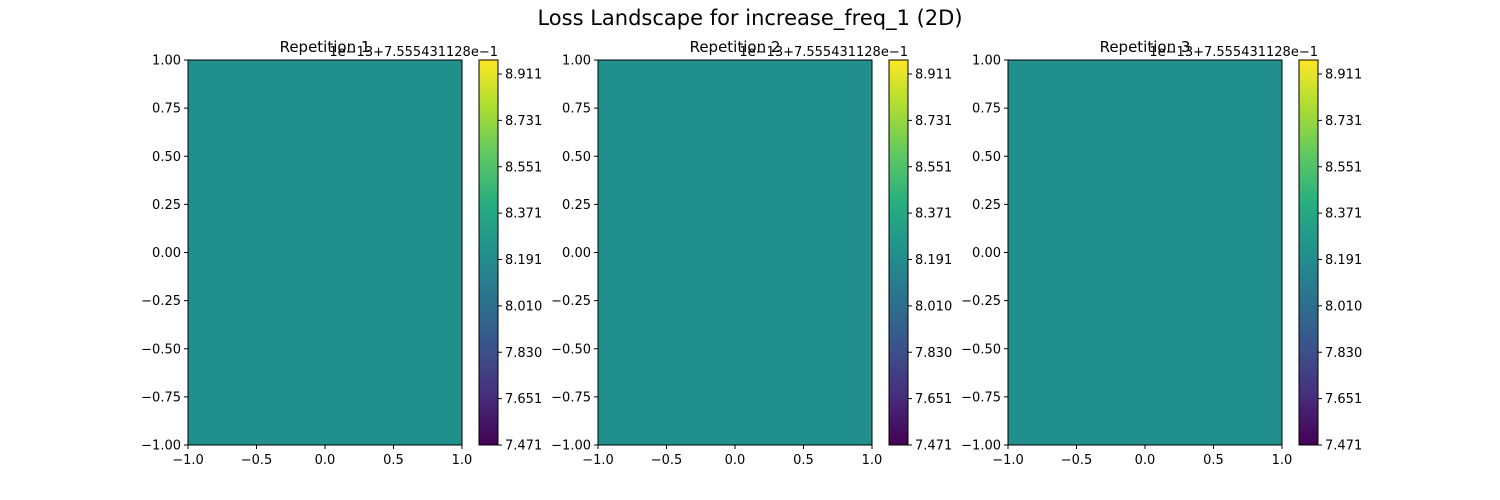  Describe the element at coordinates (750, 18) in the screenshot. I see `figure-title: Loss Landscape for increase_freq_1 (2D)` at that location.